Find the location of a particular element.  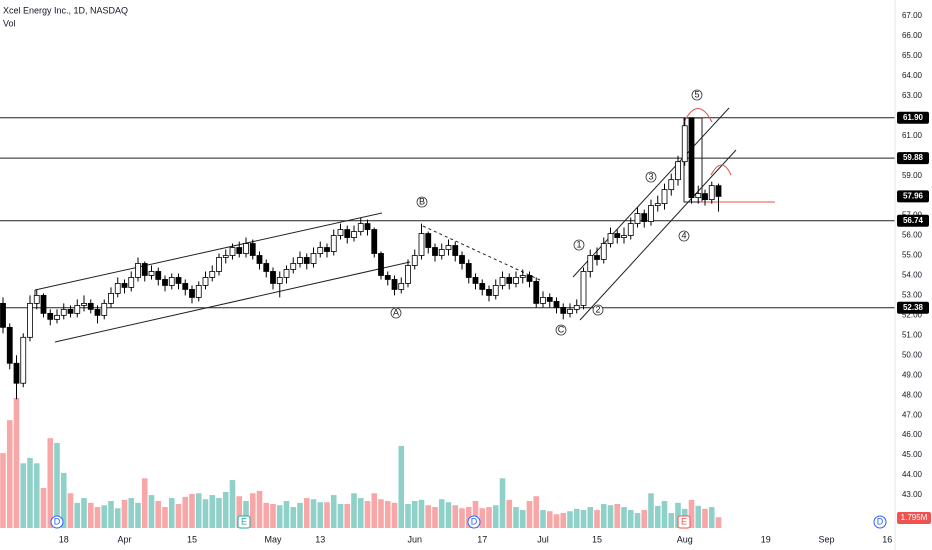

price-label-box is located at coordinates (913, 307).